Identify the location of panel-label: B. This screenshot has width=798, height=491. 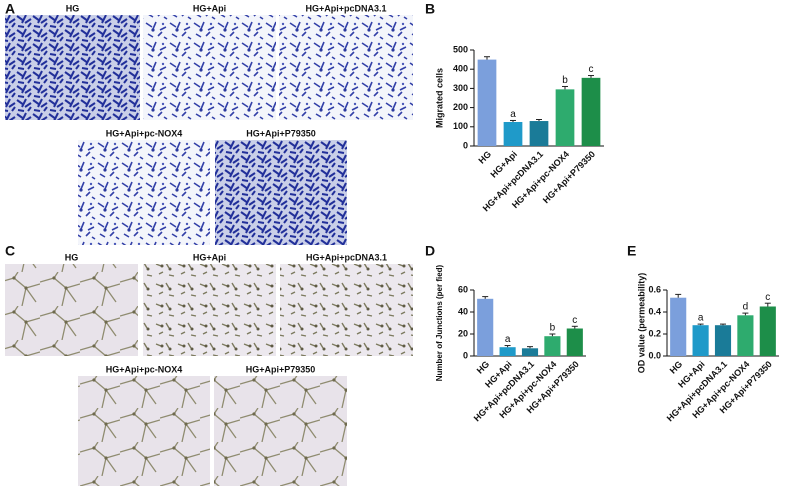
(430, 9).